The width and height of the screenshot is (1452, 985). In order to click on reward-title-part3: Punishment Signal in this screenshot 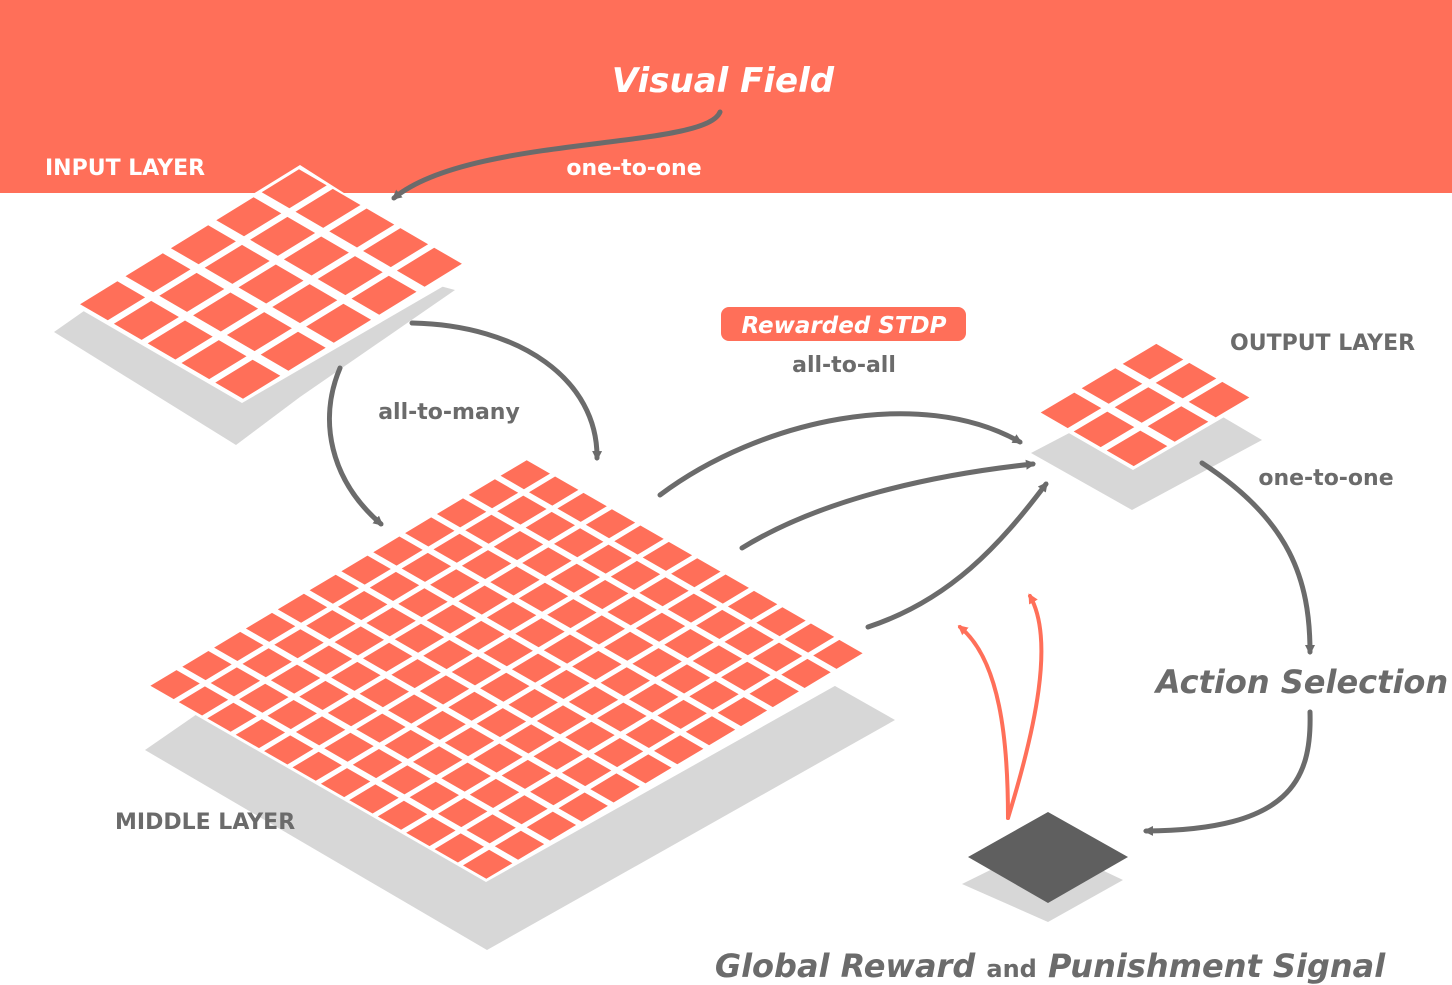, I will do `click(1217, 966)`.